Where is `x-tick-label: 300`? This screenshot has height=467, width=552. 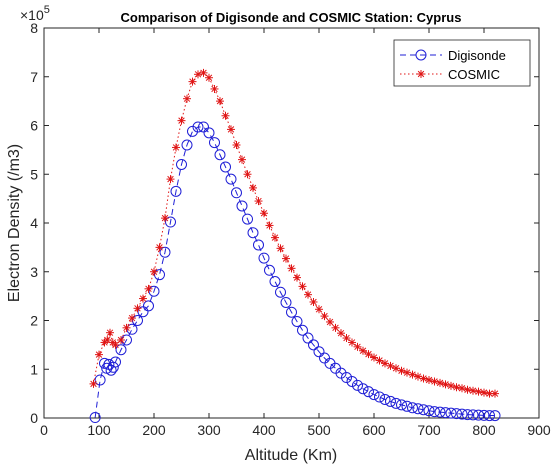 x-tick-label: 300 is located at coordinates (209, 430).